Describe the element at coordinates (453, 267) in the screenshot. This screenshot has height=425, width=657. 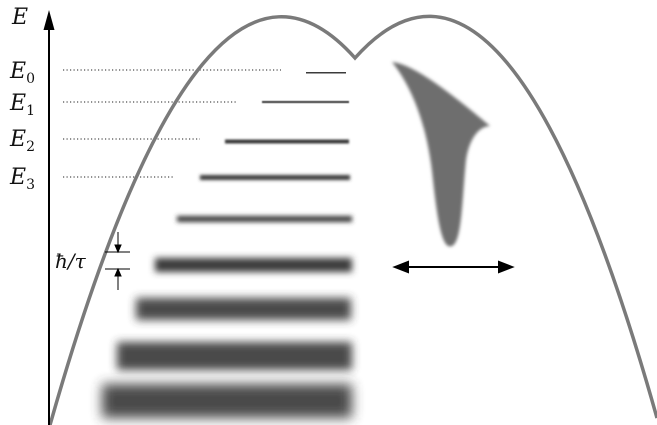
I see `double-arrow-icon` at that location.